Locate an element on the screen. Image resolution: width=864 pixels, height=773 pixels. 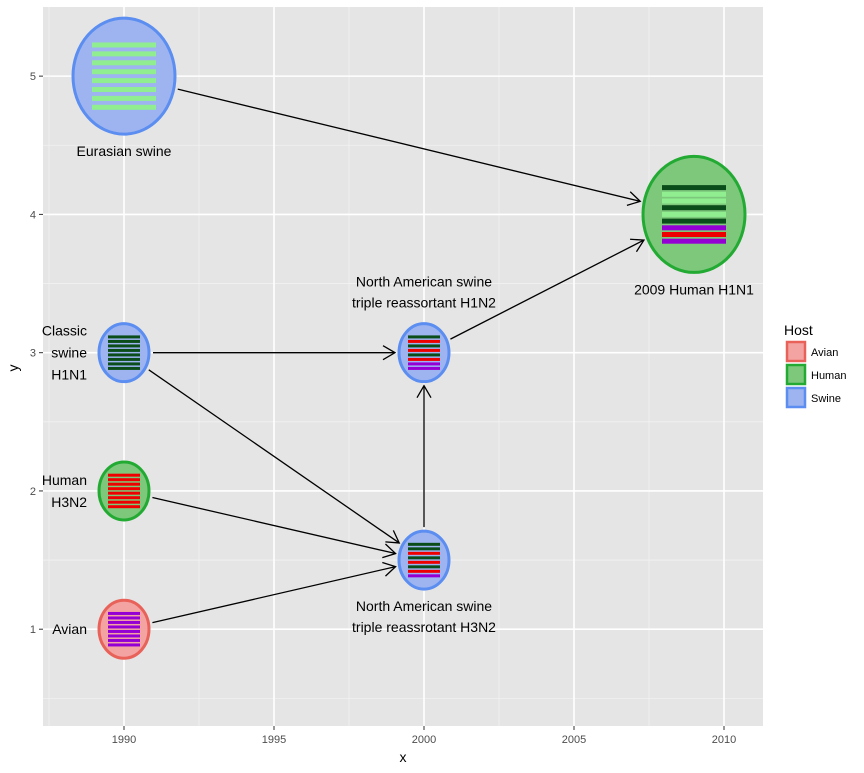
node-label: Avian is located at coordinates (69, 629).